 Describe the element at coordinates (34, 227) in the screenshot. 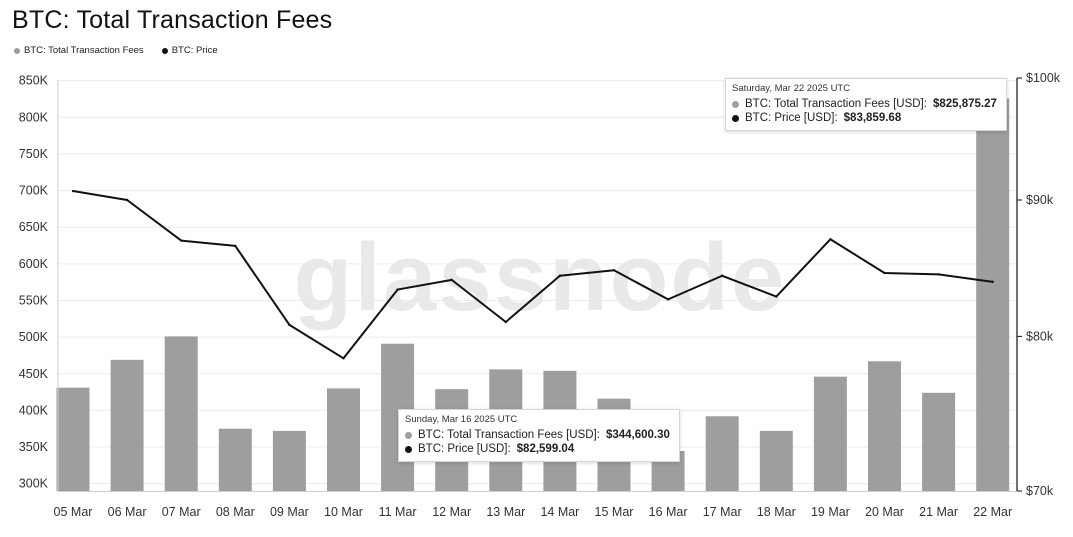

I see `y-left-tick-label: 650K` at that location.